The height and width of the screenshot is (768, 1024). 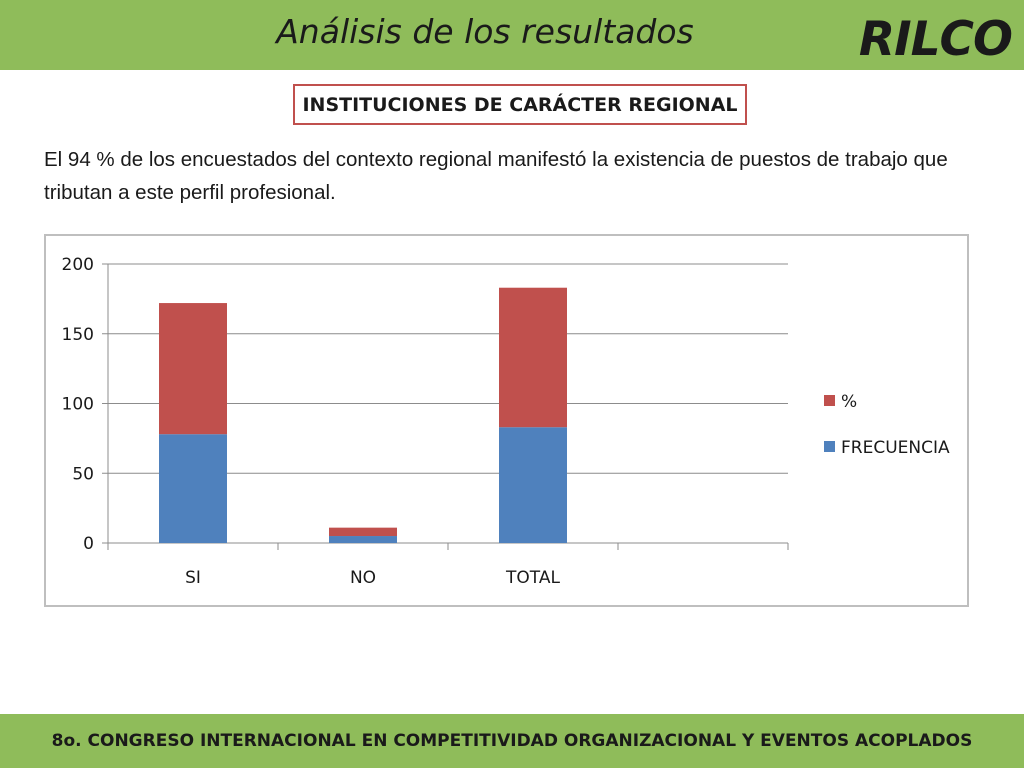 I want to click on y-tick-label: 50, so click(x=83, y=474).